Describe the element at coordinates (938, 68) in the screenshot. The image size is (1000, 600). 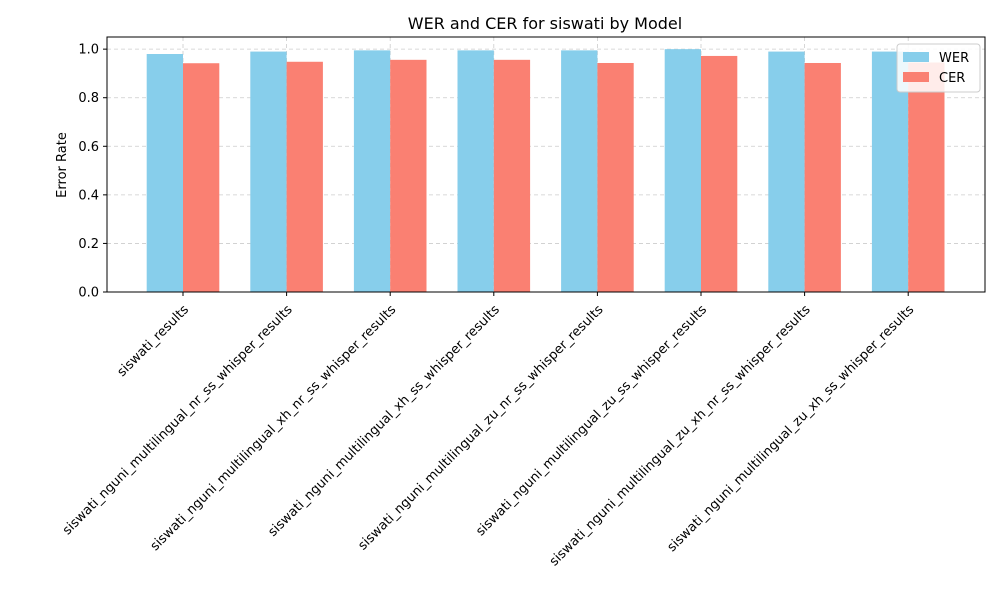
I see `legend: WER CER` at that location.